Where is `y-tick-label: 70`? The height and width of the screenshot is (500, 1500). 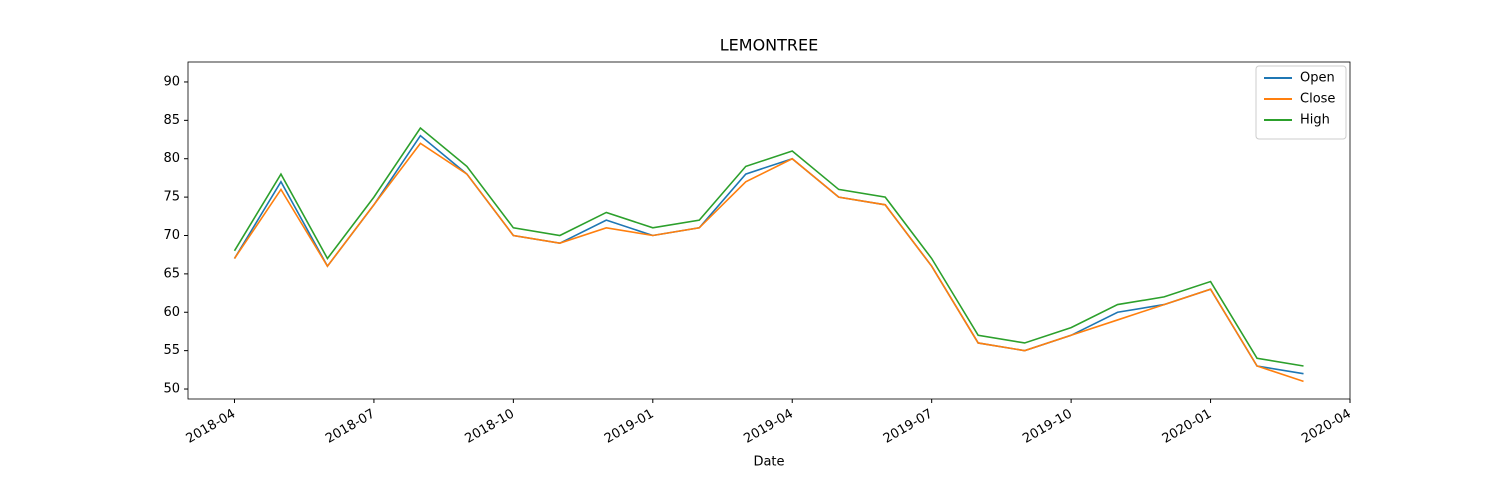
y-tick-label: 70 is located at coordinates (171, 235).